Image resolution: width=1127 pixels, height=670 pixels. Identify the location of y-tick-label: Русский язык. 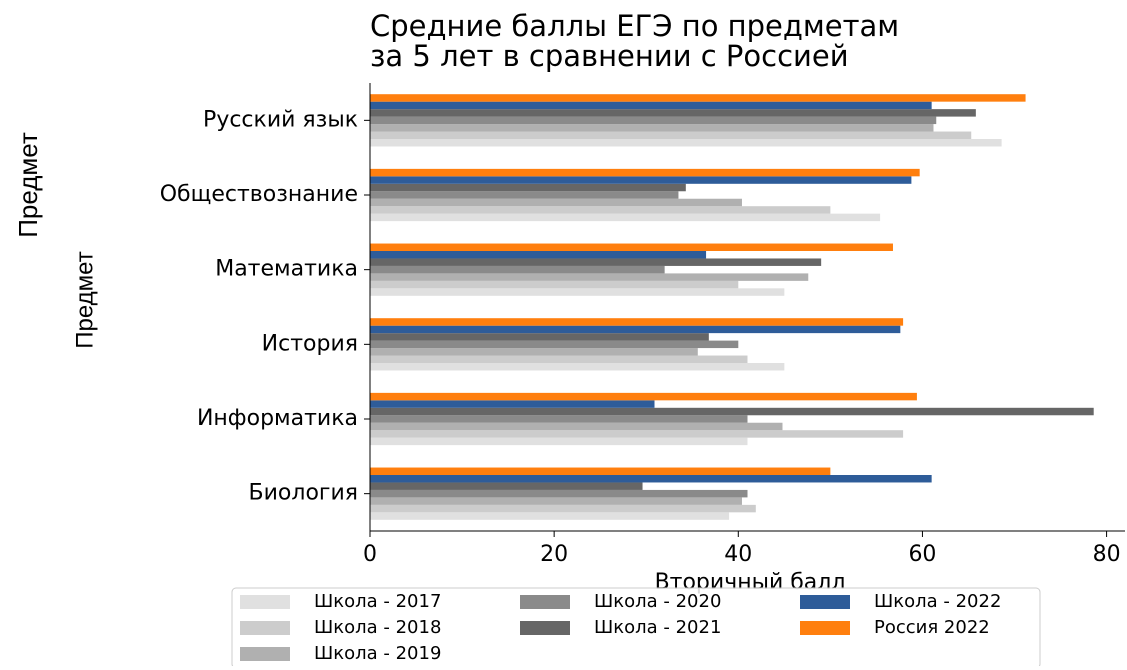
(280, 119).